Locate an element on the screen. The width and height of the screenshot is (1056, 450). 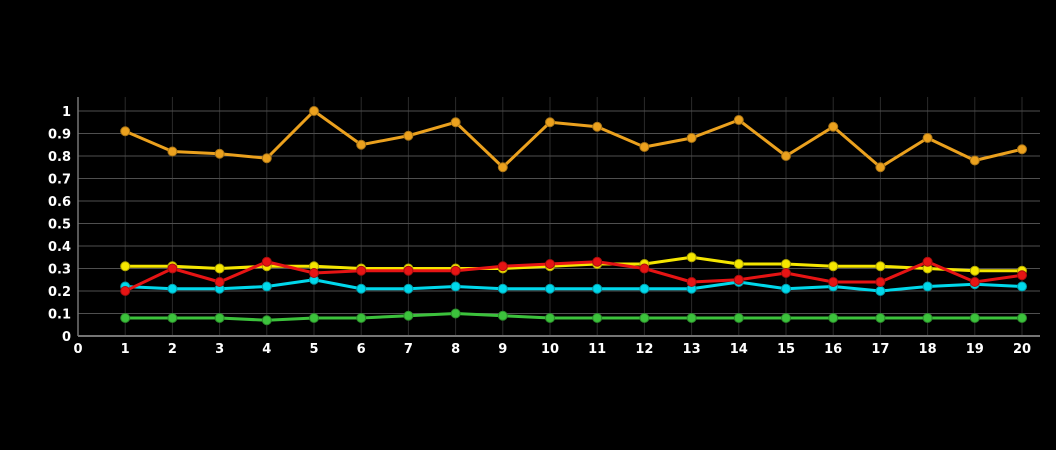
series-orange-line is located at coordinates (573, 139).